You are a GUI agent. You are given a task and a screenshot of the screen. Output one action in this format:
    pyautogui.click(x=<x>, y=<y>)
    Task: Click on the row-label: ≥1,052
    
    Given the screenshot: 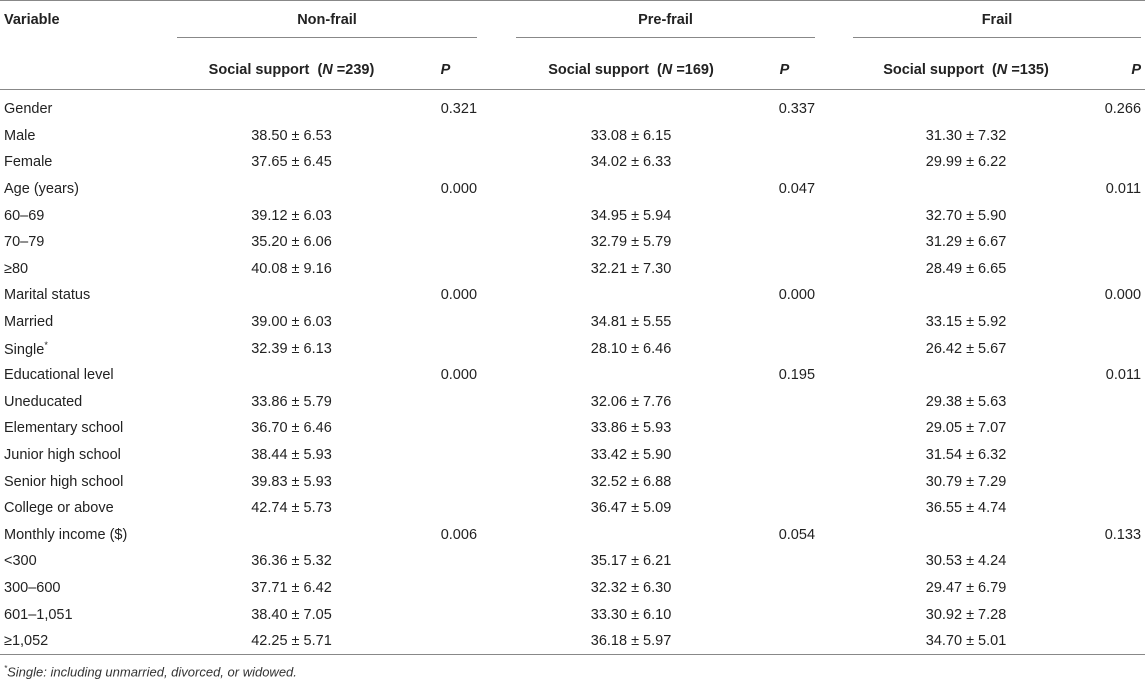 What is the action you would take?
    pyautogui.click(x=86, y=641)
    